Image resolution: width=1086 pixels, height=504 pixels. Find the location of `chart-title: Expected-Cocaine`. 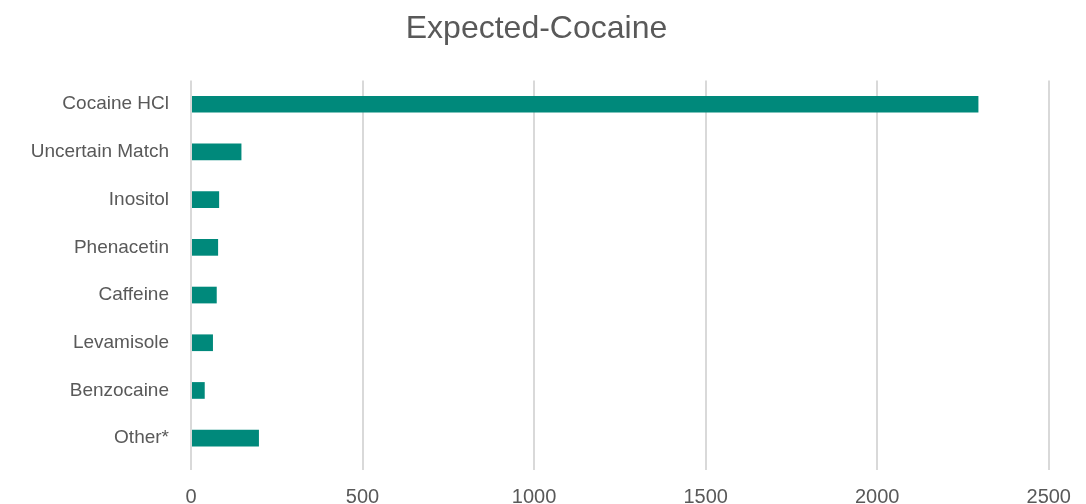

chart-title: Expected-Cocaine is located at coordinates (536, 27).